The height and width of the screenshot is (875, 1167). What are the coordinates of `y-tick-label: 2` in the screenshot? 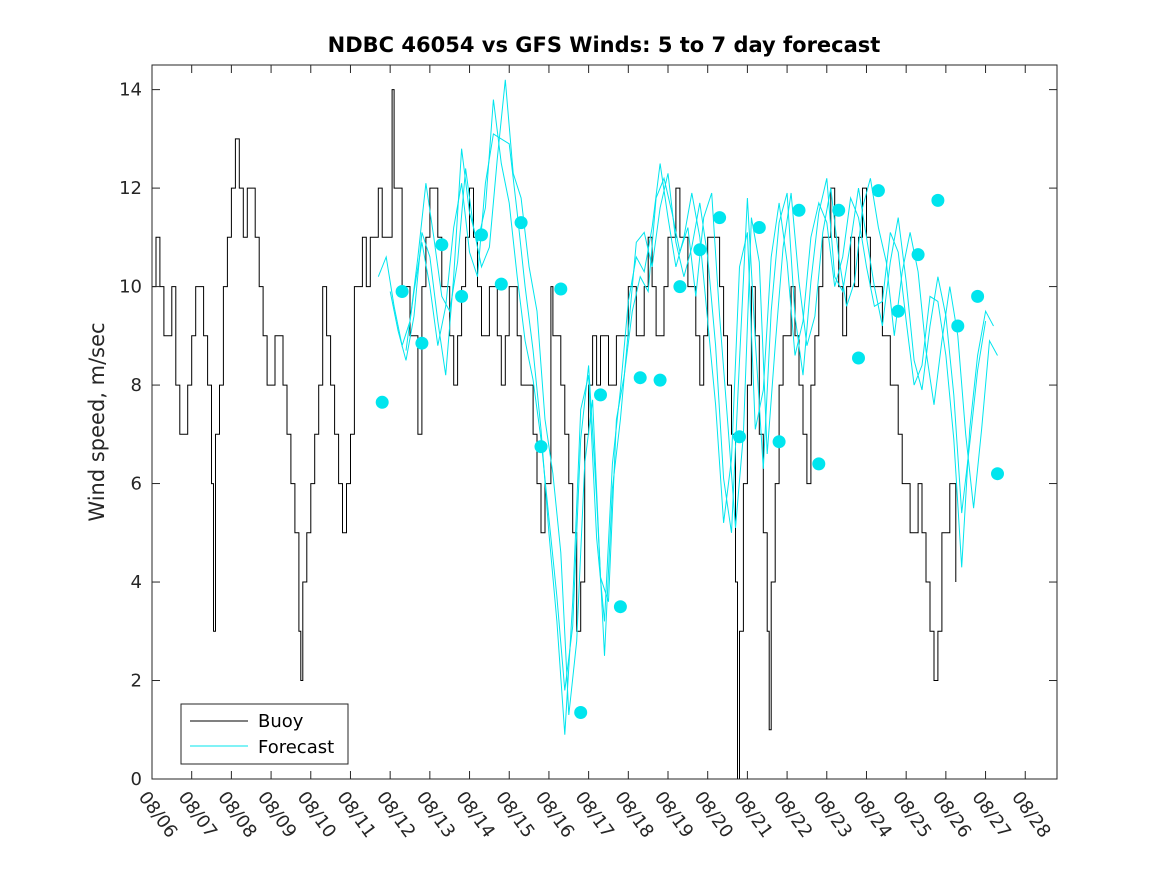 It's located at (136, 681).